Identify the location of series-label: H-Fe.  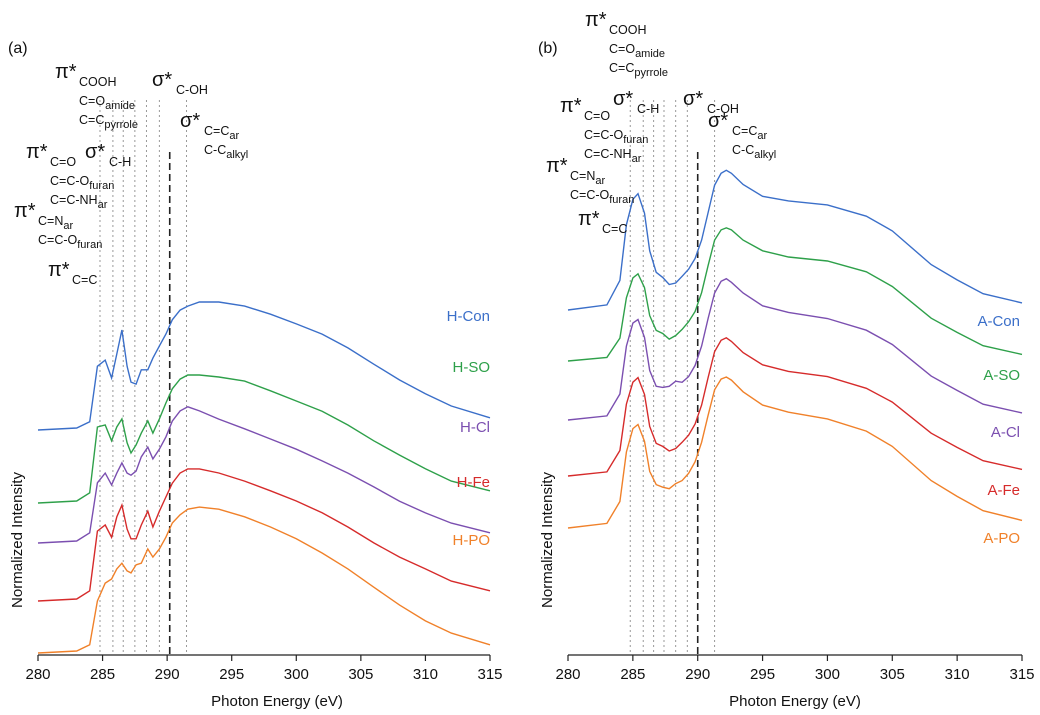
(473, 482).